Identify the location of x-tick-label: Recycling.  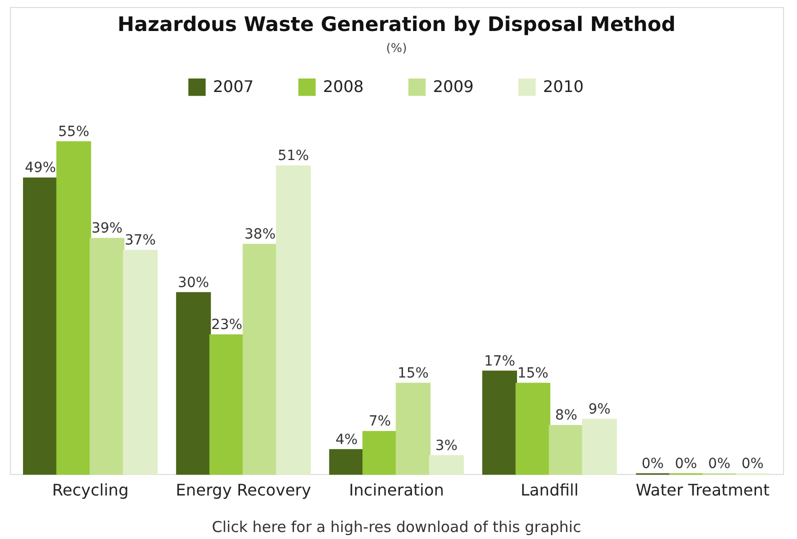
(90, 490).